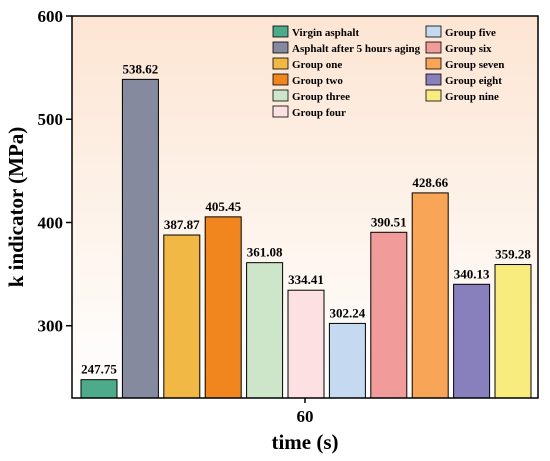 The image size is (550, 461). What do you see at coordinates (51, 16) in the screenshot?
I see `y-tick-label: 600` at bounding box center [51, 16].